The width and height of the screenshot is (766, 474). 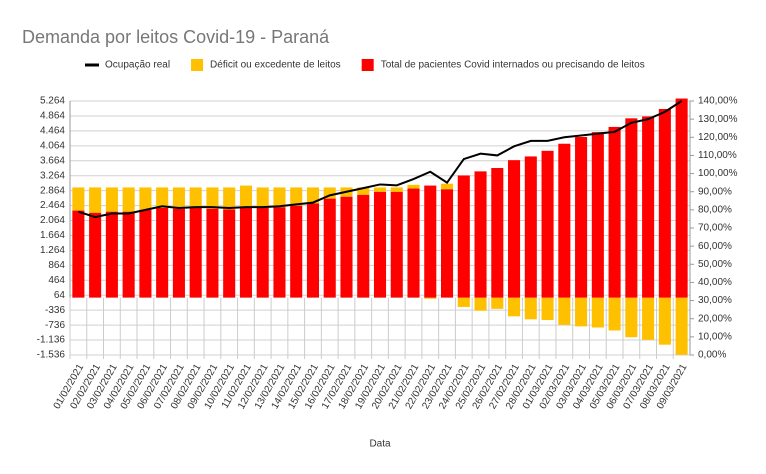 What do you see at coordinates (52, 175) in the screenshot?
I see `y-tick-label: 3.264` at bounding box center [52, 175].